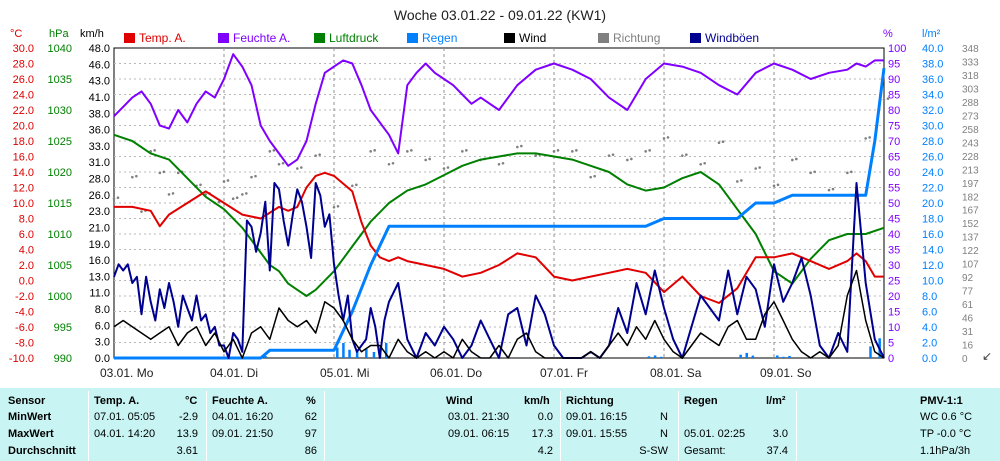 This screenshot has height=461, width=1000. What do you see at coordinates (945, 451) in the screenshot?
I see `pmv-pressure-trend: 1.1hPa/3h` at bounding box center [945, 451].